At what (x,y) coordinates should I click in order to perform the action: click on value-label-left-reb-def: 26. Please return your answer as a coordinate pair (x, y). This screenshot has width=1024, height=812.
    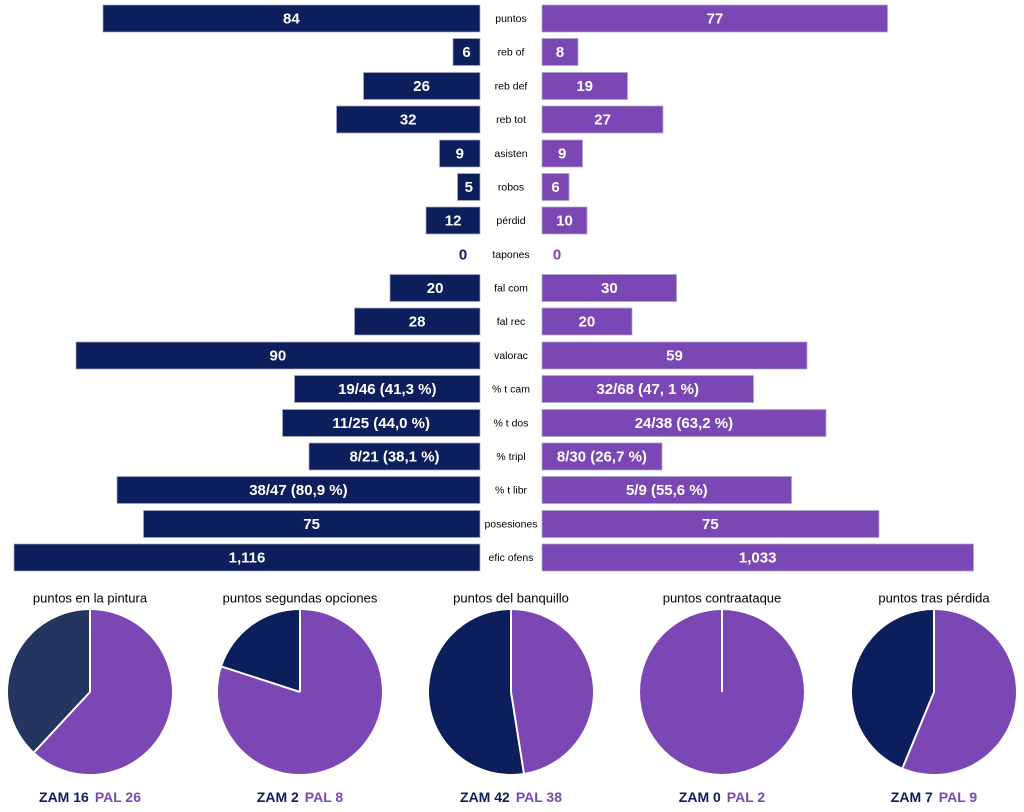
    Looking at the image, I should click on (421, 86).